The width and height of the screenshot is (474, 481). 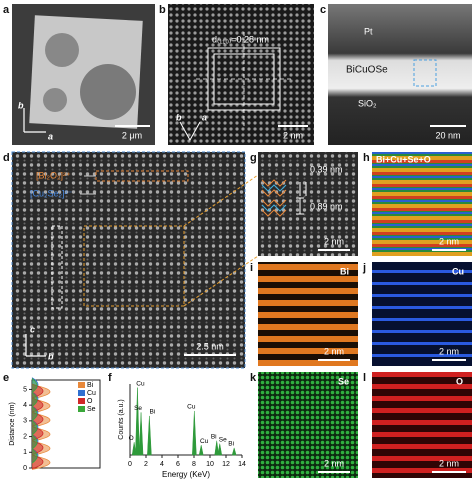 What do you see at coordinates (368, 31) in the screenshot?
I see `layer-label: Pt` at bounding box center [368, 31].